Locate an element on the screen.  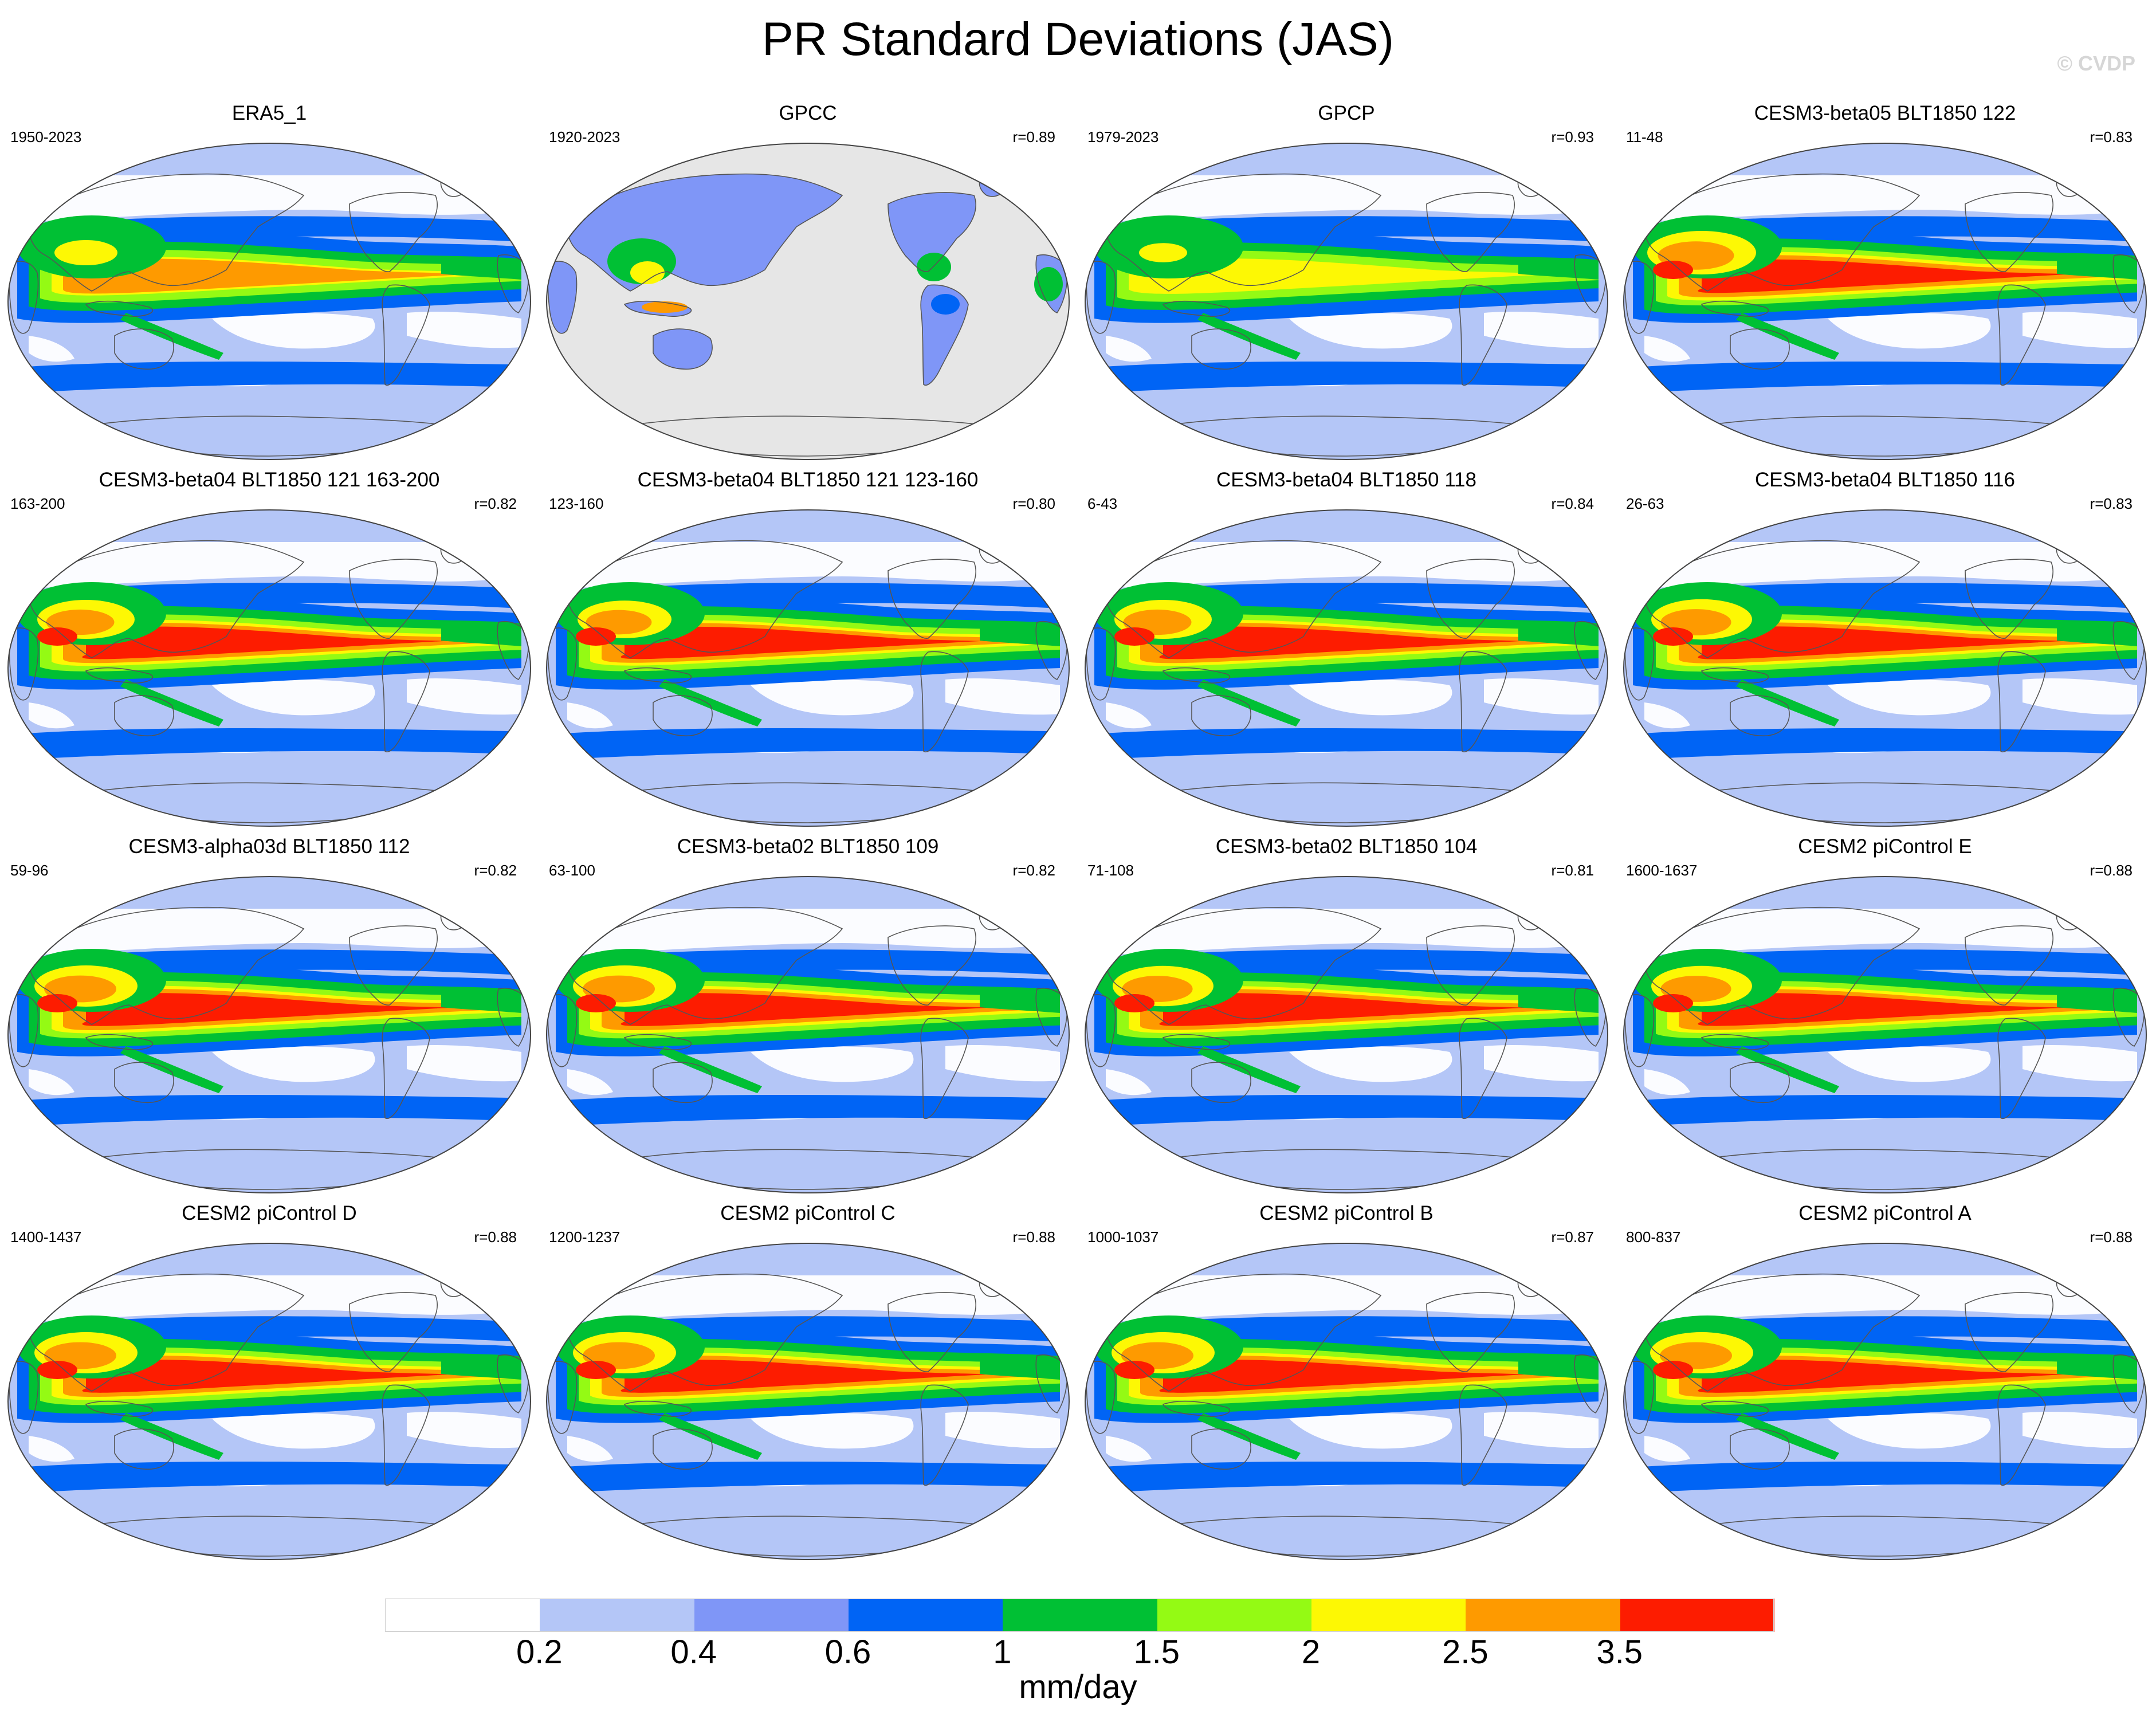
panel-years: 163-200 is located at coordinates (37, 504).